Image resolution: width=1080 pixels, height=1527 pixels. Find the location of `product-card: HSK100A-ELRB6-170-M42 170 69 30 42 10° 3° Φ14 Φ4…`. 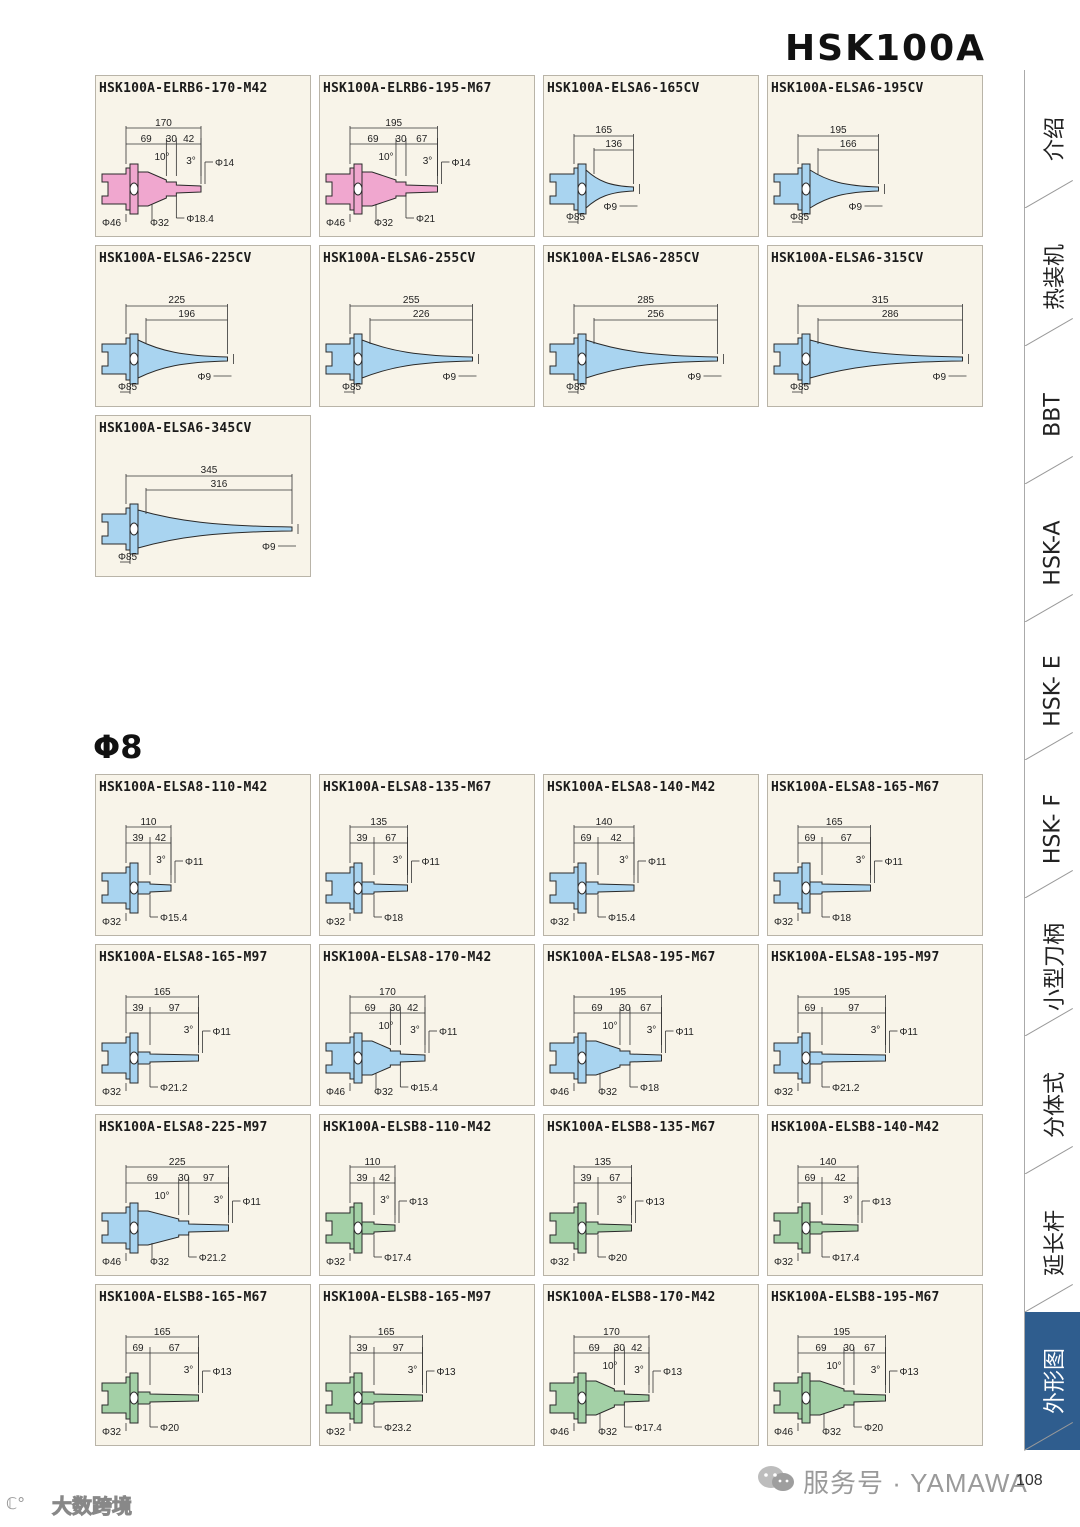

product-card: HSK100A-ELRB6-170-M42 170 69 30 42 10° 3° Φ14 Φ4… is located at coordinates (203, 156).